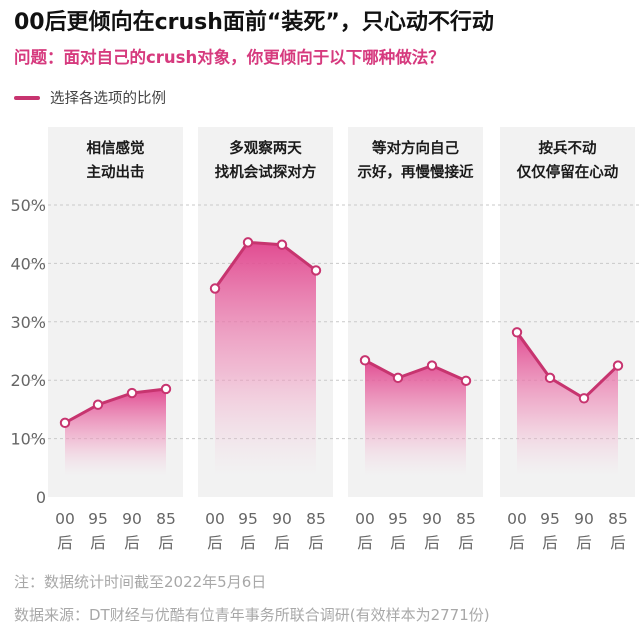  What do you see at coordinates (416, 172) in the screenshot?
I see `panel-title-line: 示好，再慢慢接近` at bounding box center [416, 172].